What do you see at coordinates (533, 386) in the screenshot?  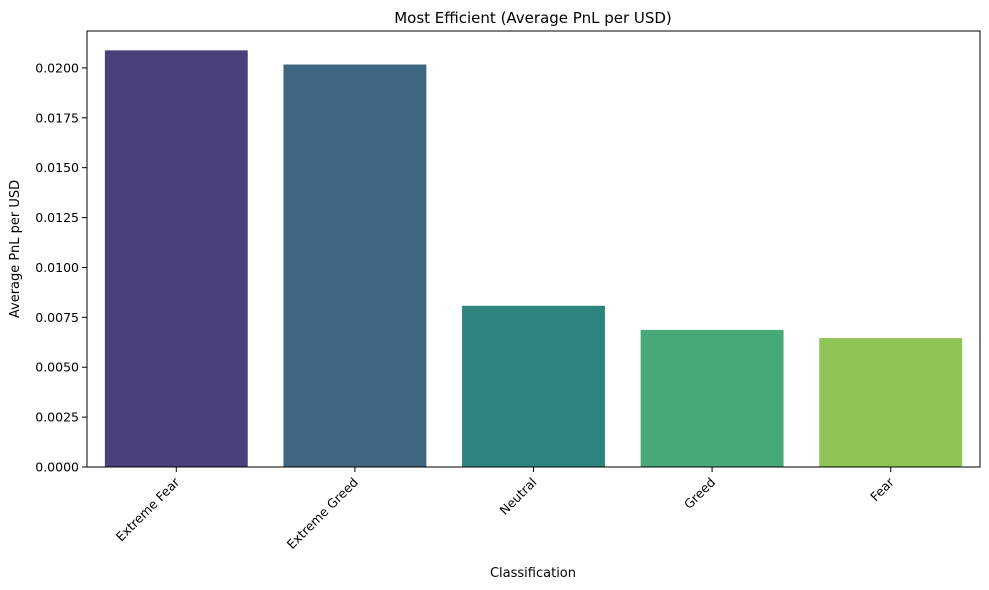 I see `bar-neutral` at bounding box center [533, 386].